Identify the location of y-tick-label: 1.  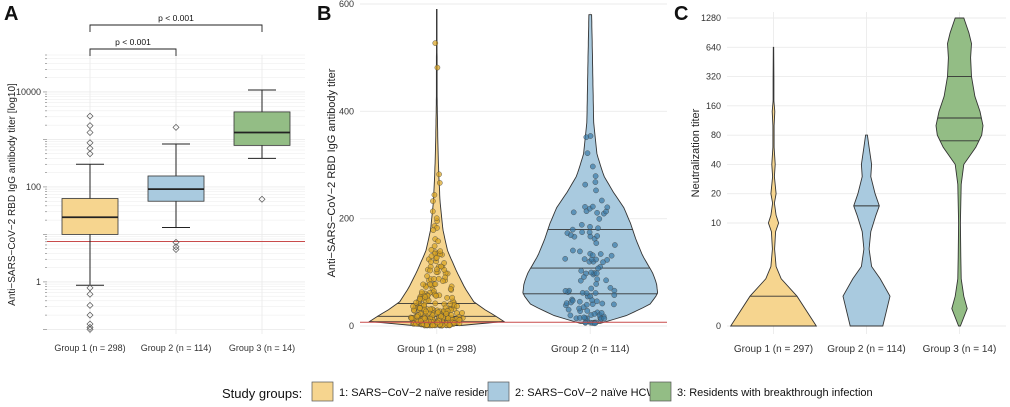
(38, 282).